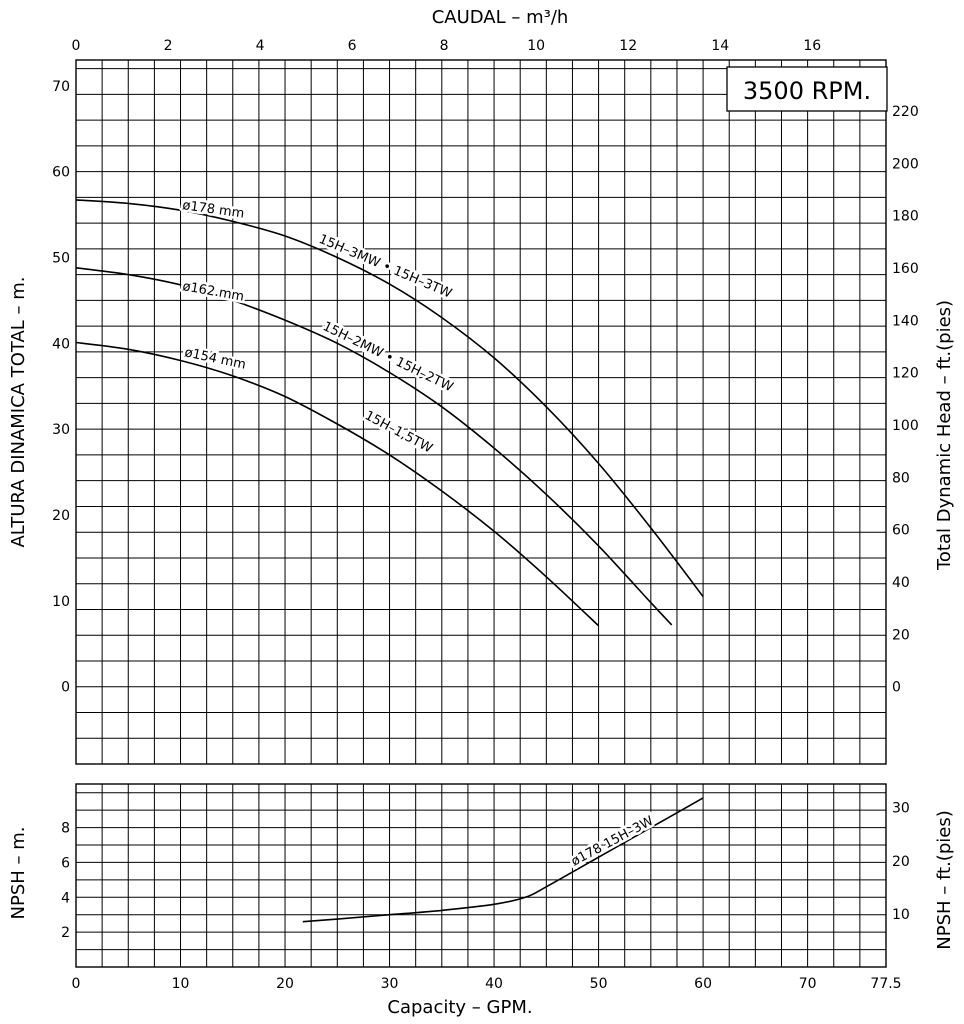 This screenshot has height=1024, width=964. What do you see at coordinates (61, 87) in the screenshot?
I see `left-head-tick-label: 70` at bounding box center [61, 87].